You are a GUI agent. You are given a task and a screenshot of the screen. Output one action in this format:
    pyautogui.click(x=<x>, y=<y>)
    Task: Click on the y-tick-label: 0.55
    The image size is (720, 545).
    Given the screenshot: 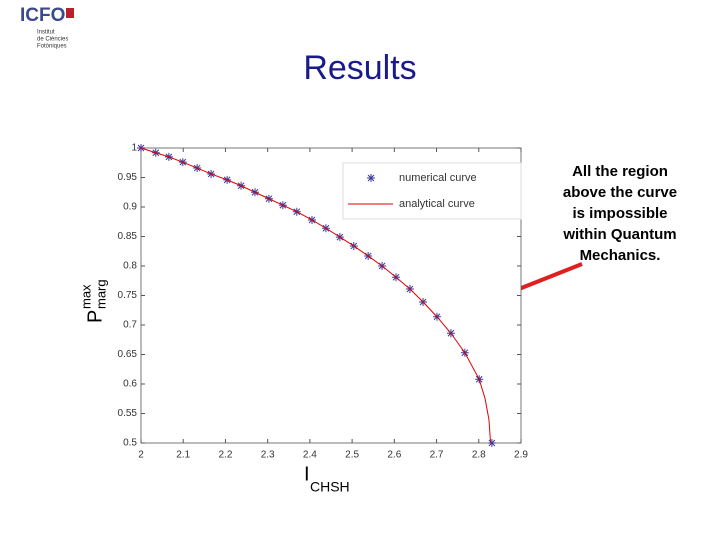 What is the action you would take?
    pyautogui.click(x=128, y=413)
    